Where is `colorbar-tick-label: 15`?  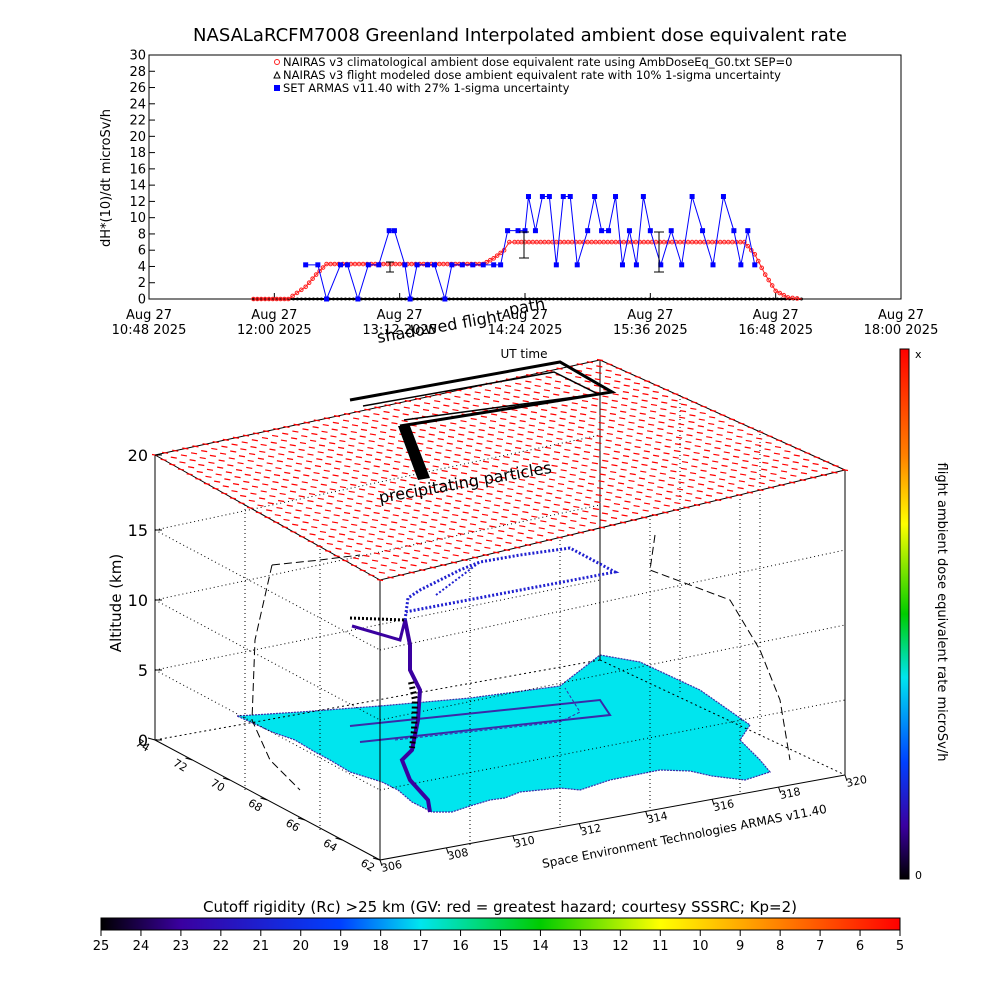 colorbar-tick-label: 15 is located at coordinates (500, 946).